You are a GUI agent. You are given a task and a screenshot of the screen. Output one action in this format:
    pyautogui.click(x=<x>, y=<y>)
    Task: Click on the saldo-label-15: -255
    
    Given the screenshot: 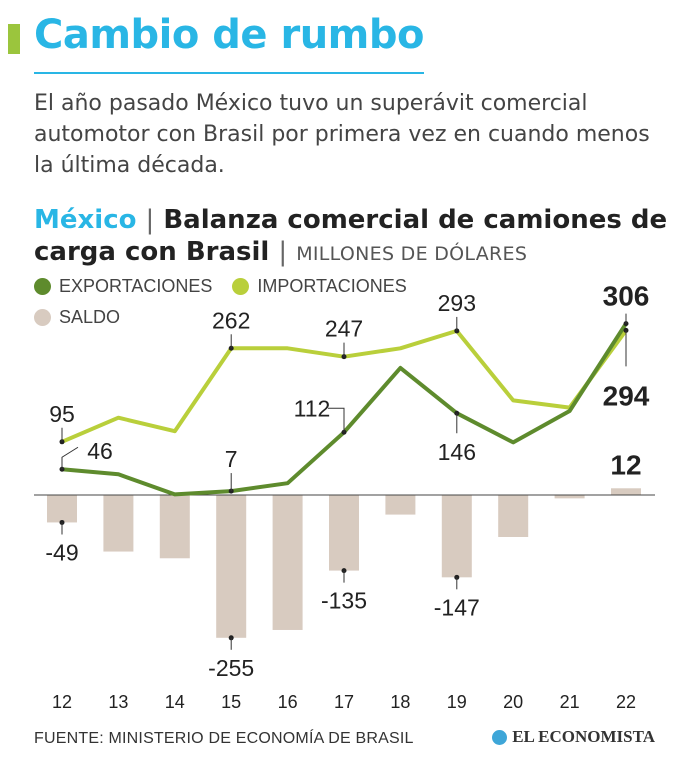 What is the action you would take?
    pyautogui.click(x=231, y=668)
    